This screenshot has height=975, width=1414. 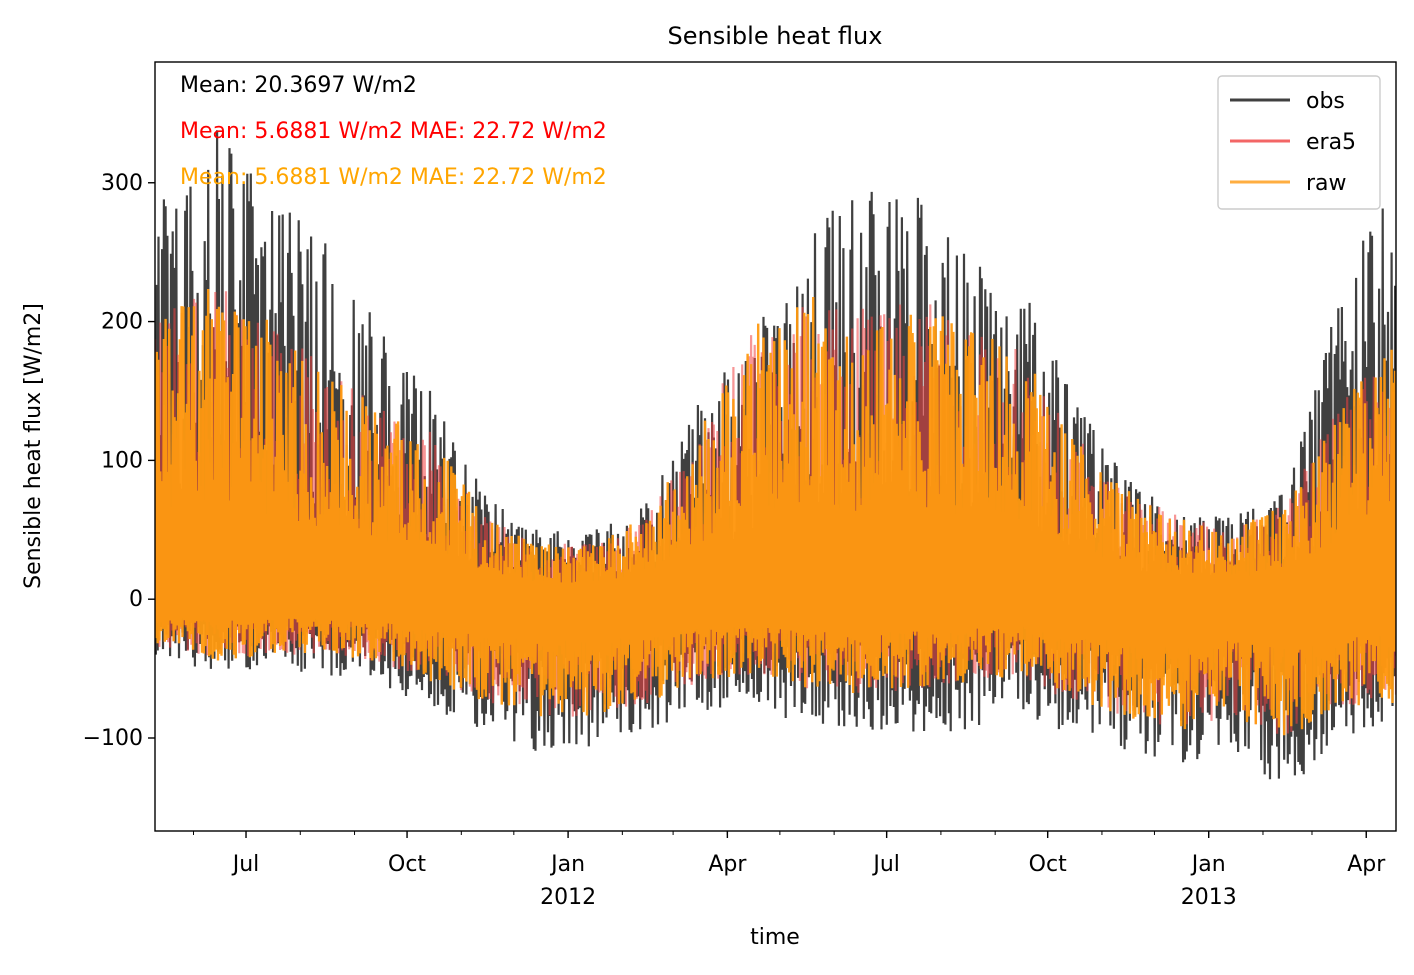 What do you see at coordinates (1326, 183) in the screenshot?
I see `legend-label: raw` at bounding box center [1326, 183].